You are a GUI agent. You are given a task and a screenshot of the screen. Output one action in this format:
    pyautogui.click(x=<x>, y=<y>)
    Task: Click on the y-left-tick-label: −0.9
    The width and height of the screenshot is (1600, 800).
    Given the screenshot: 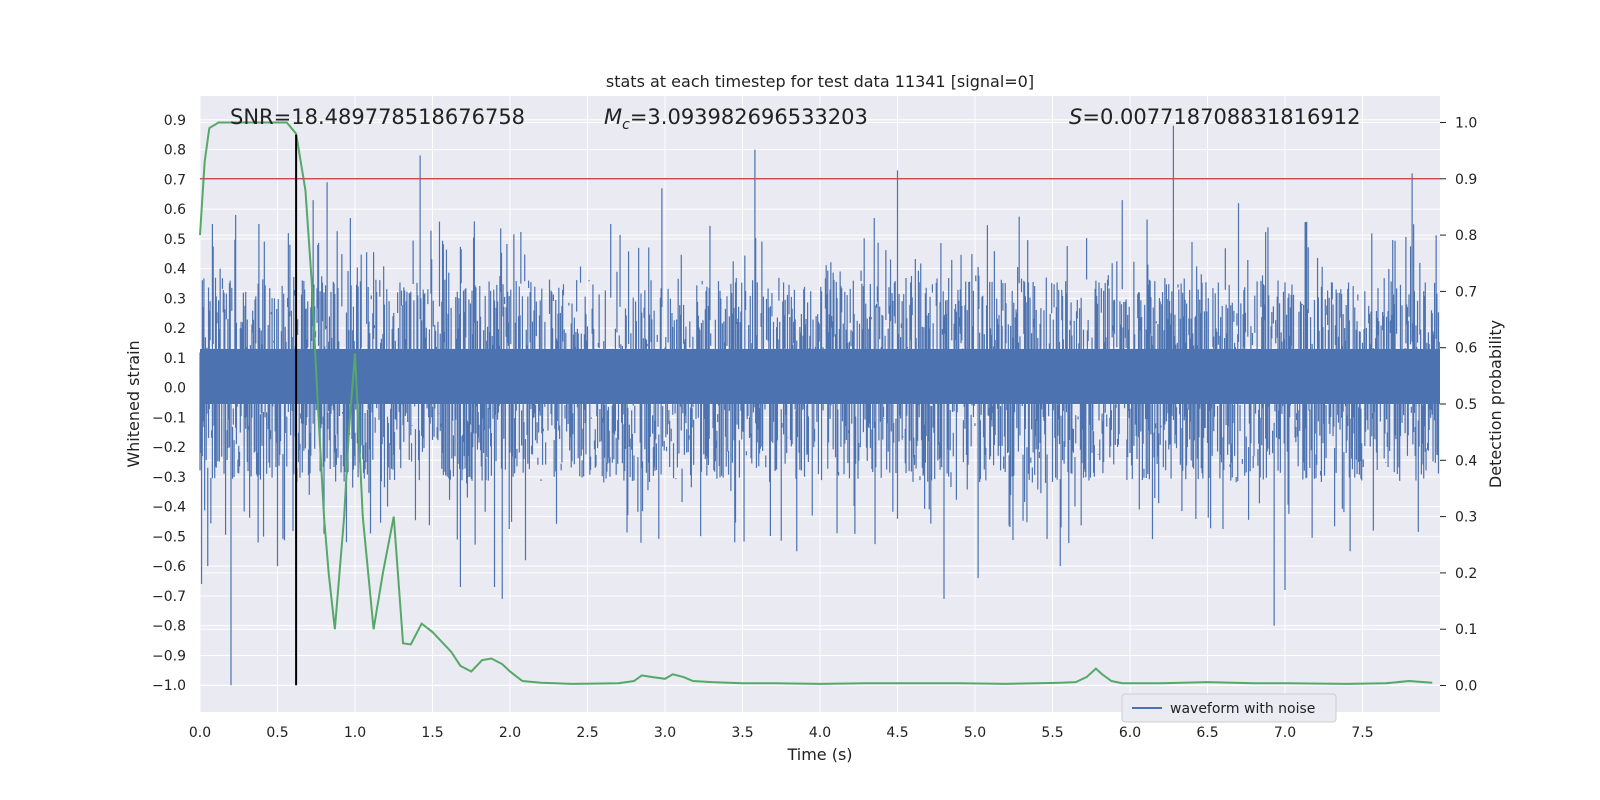 What is the action you would take?
    pyautogui.click(x=169, y=656)
    